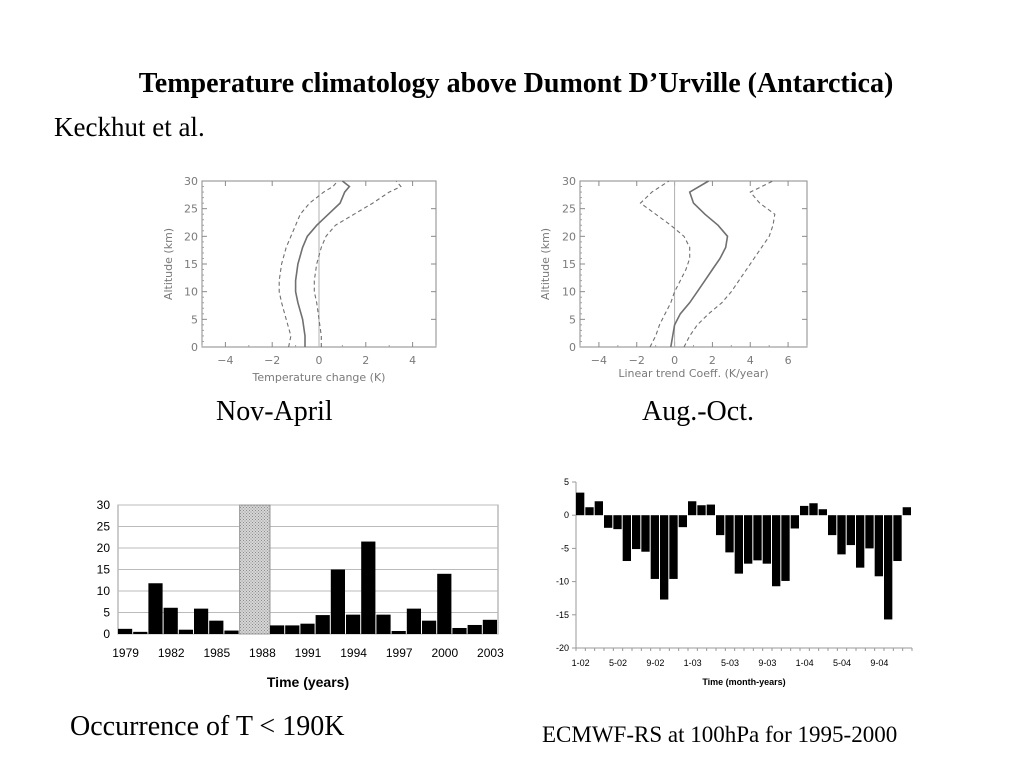  What do you see at coordinates (730, 663) in the screenshot?
I see `x-tick-label: 5-03` at bounding box center [730, 663].